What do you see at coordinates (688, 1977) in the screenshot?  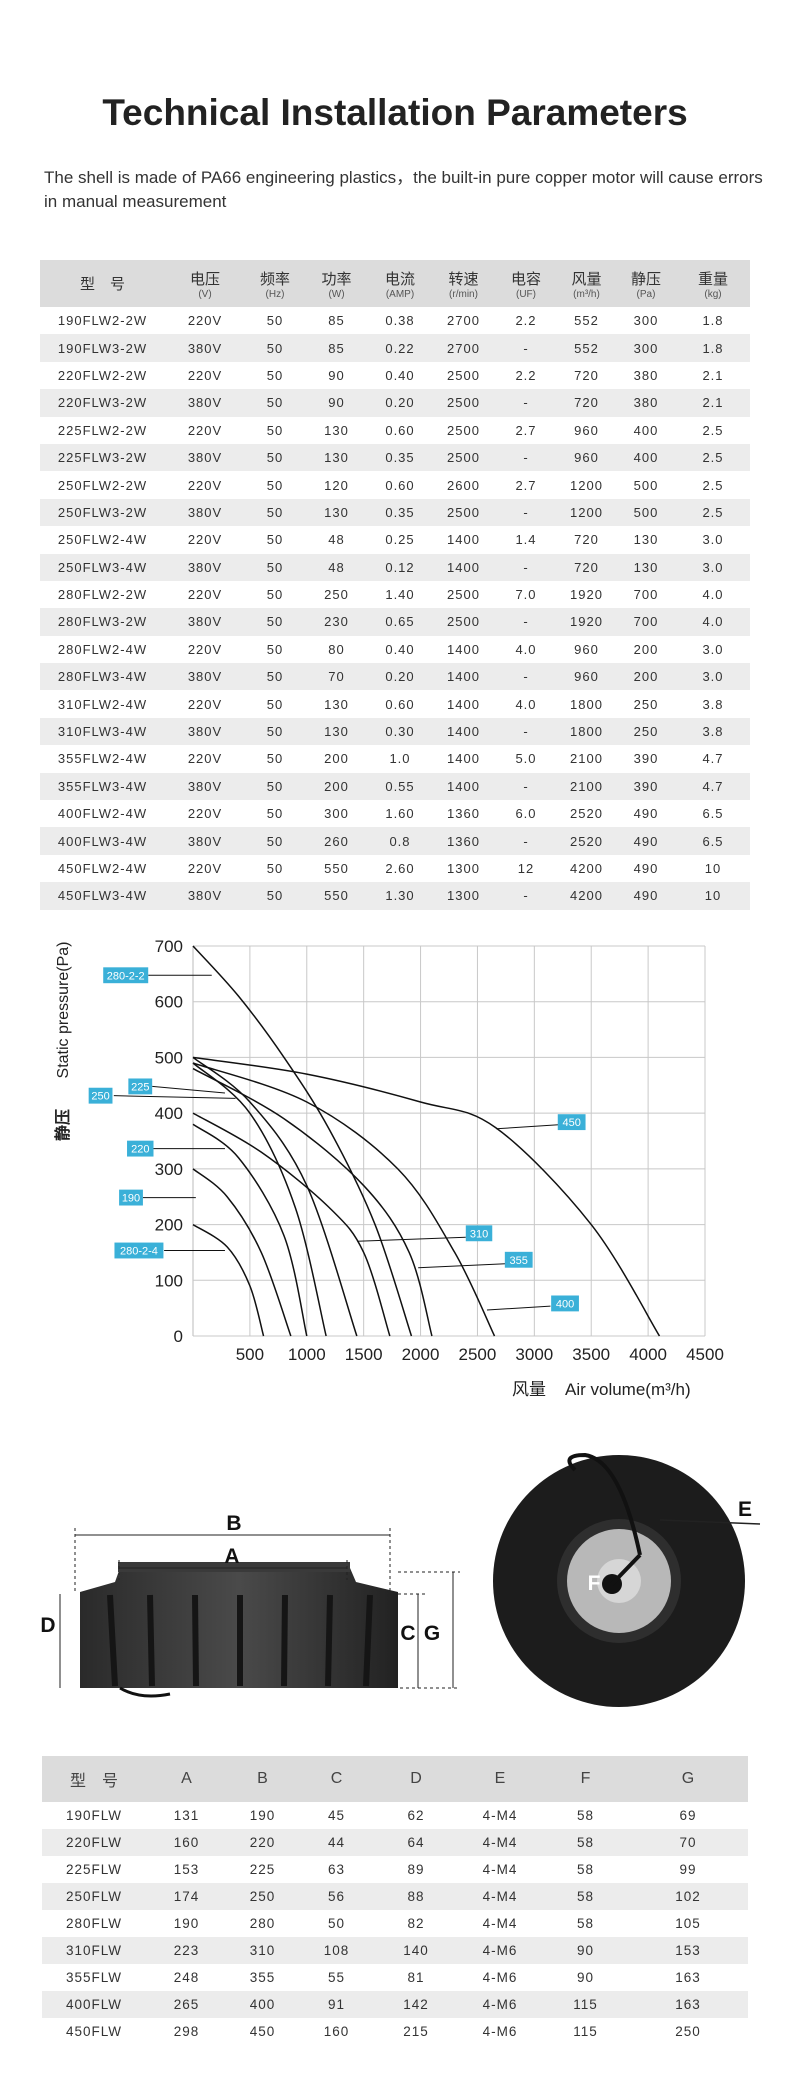 I see `table-cell: 163` at bounding box center [688, 1977].